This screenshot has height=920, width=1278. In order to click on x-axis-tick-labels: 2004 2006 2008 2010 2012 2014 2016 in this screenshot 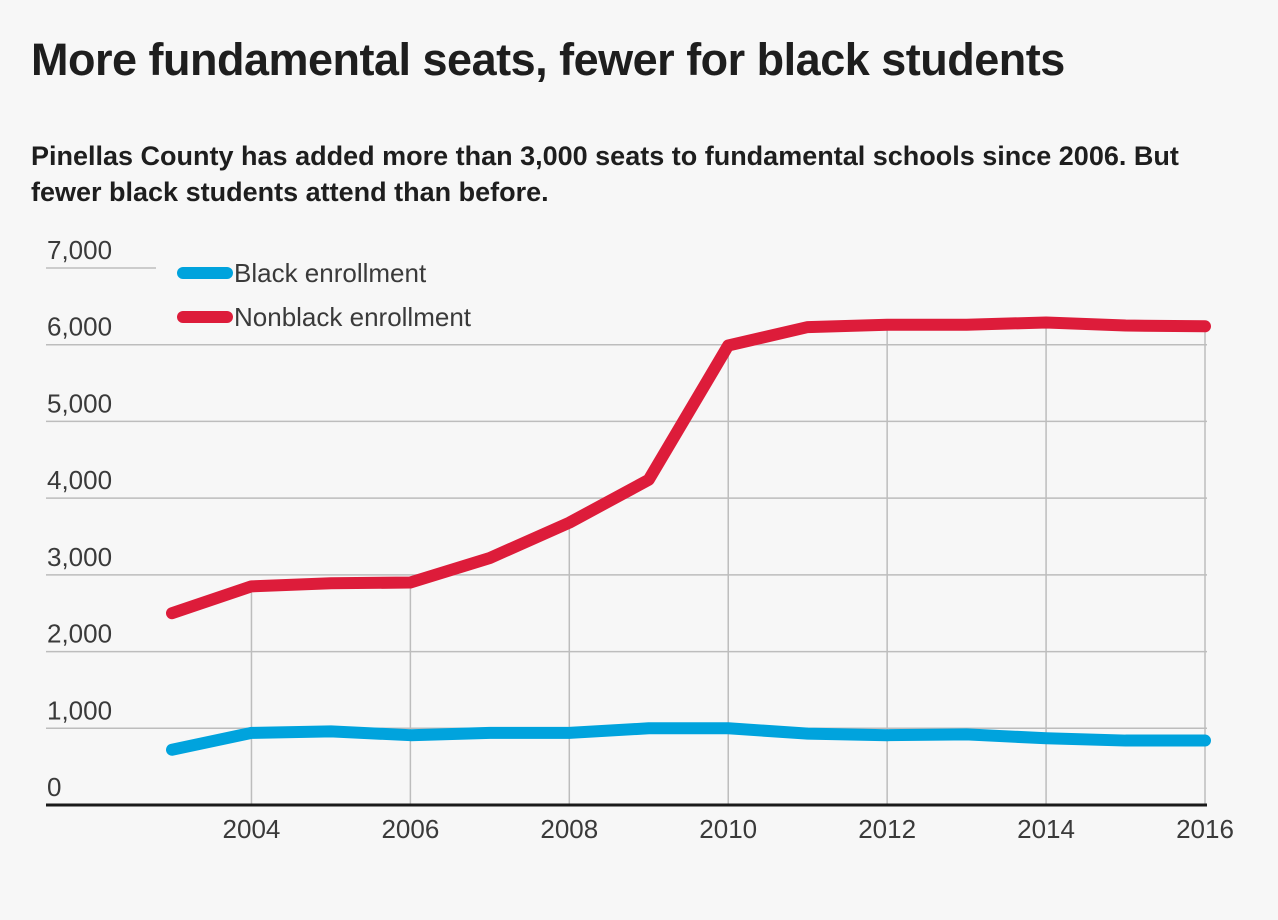, I will do `click(728, 829)`.